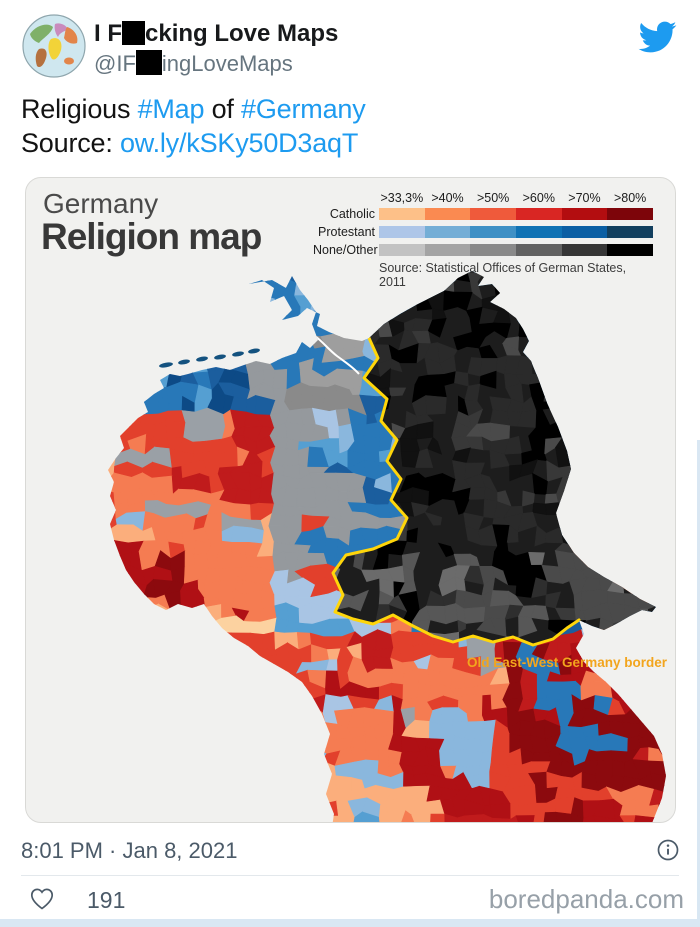 The image size is (700, 927). Describe the element at coordinates (345, 250) in the screenshot. I see `legend-row-label: None/Other` at that location.